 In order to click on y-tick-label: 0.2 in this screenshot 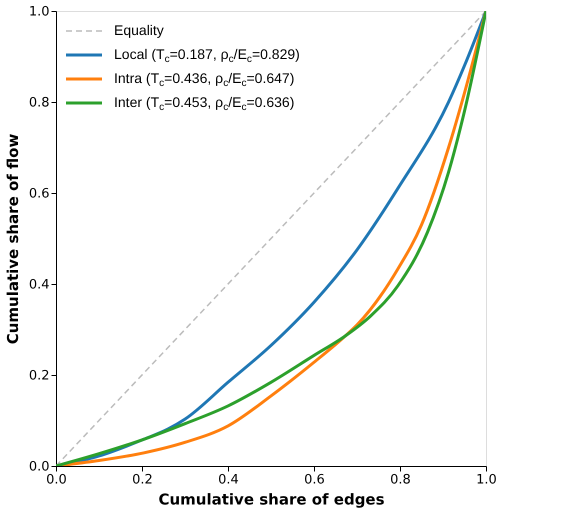, I will do `click(39, 376)`.